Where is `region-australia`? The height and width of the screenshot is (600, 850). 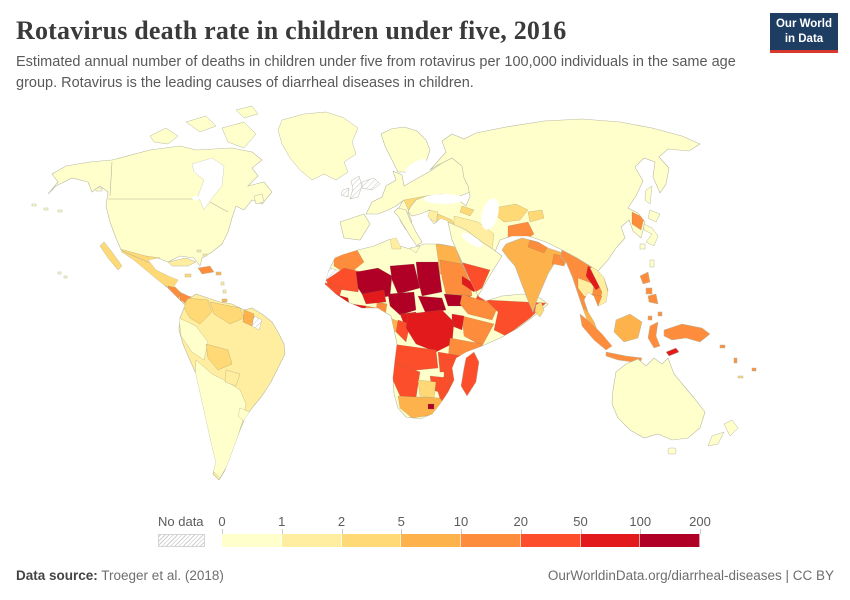 region-australia is located at coordinates (658, 399).